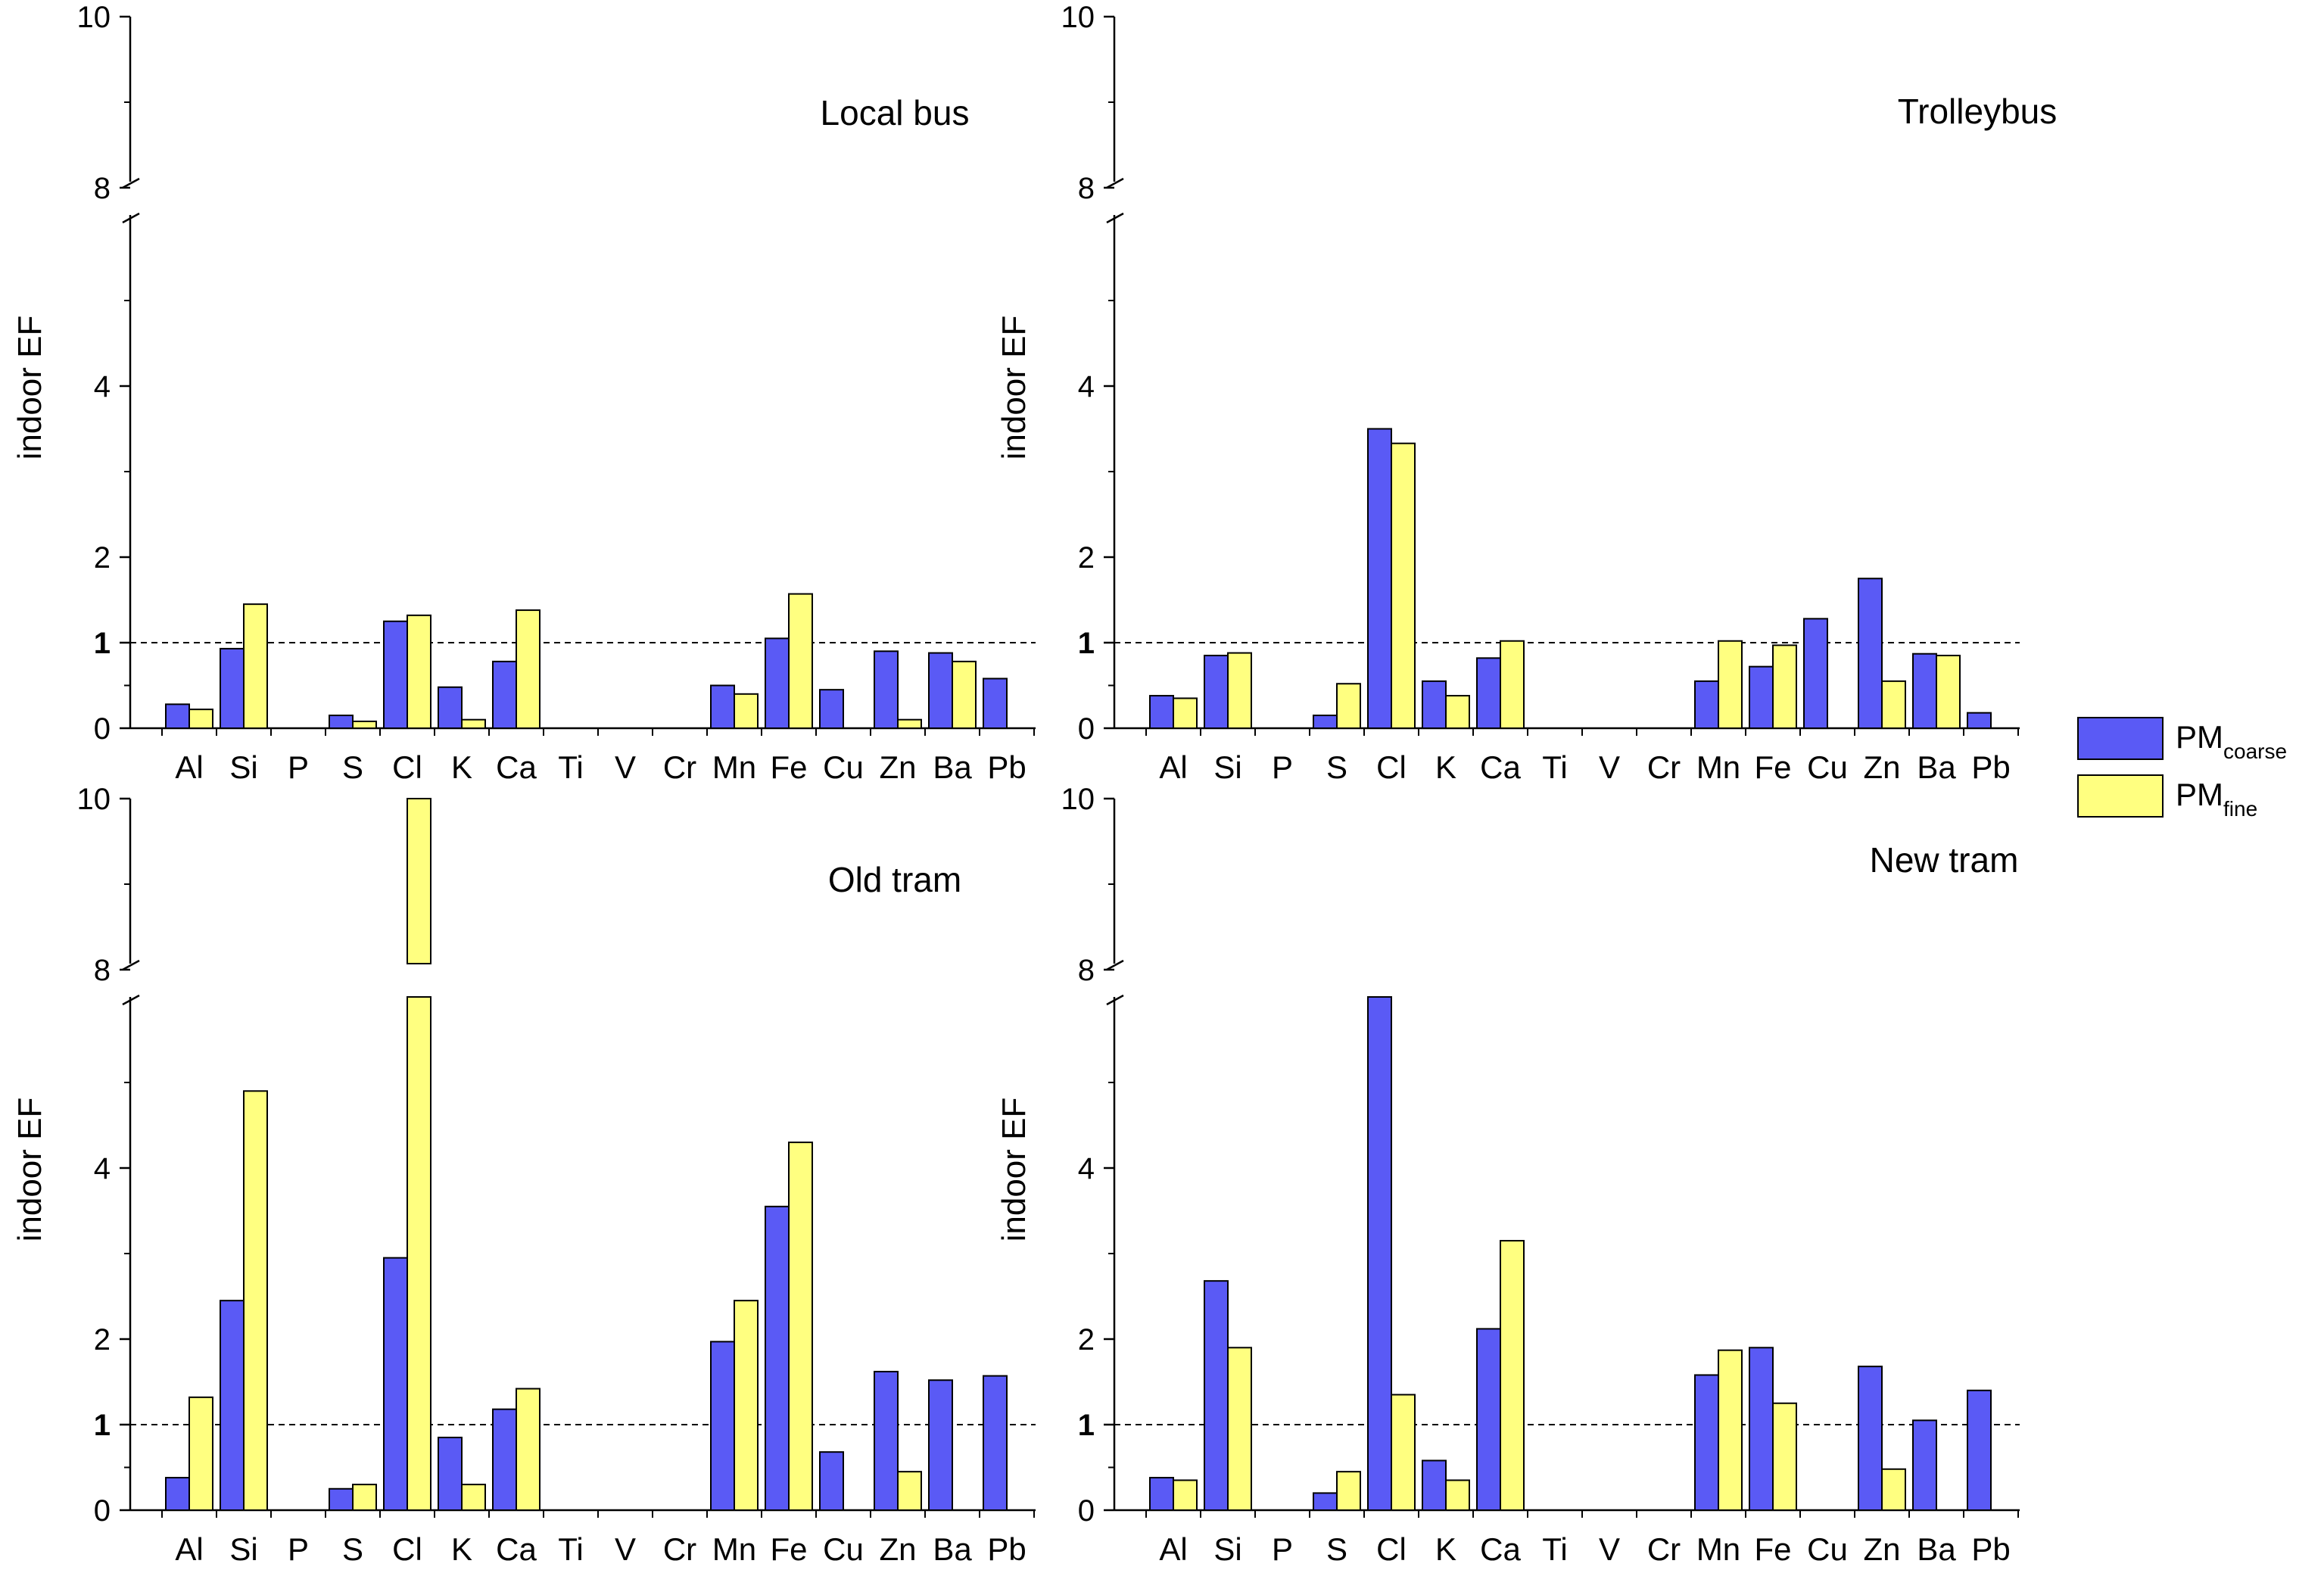 Image resolution: width=2324 pixels, height=1573 pixels. Describe the element at coordinates (965, 694) in the screenshot. I see `bar-fine-ba` at that location.